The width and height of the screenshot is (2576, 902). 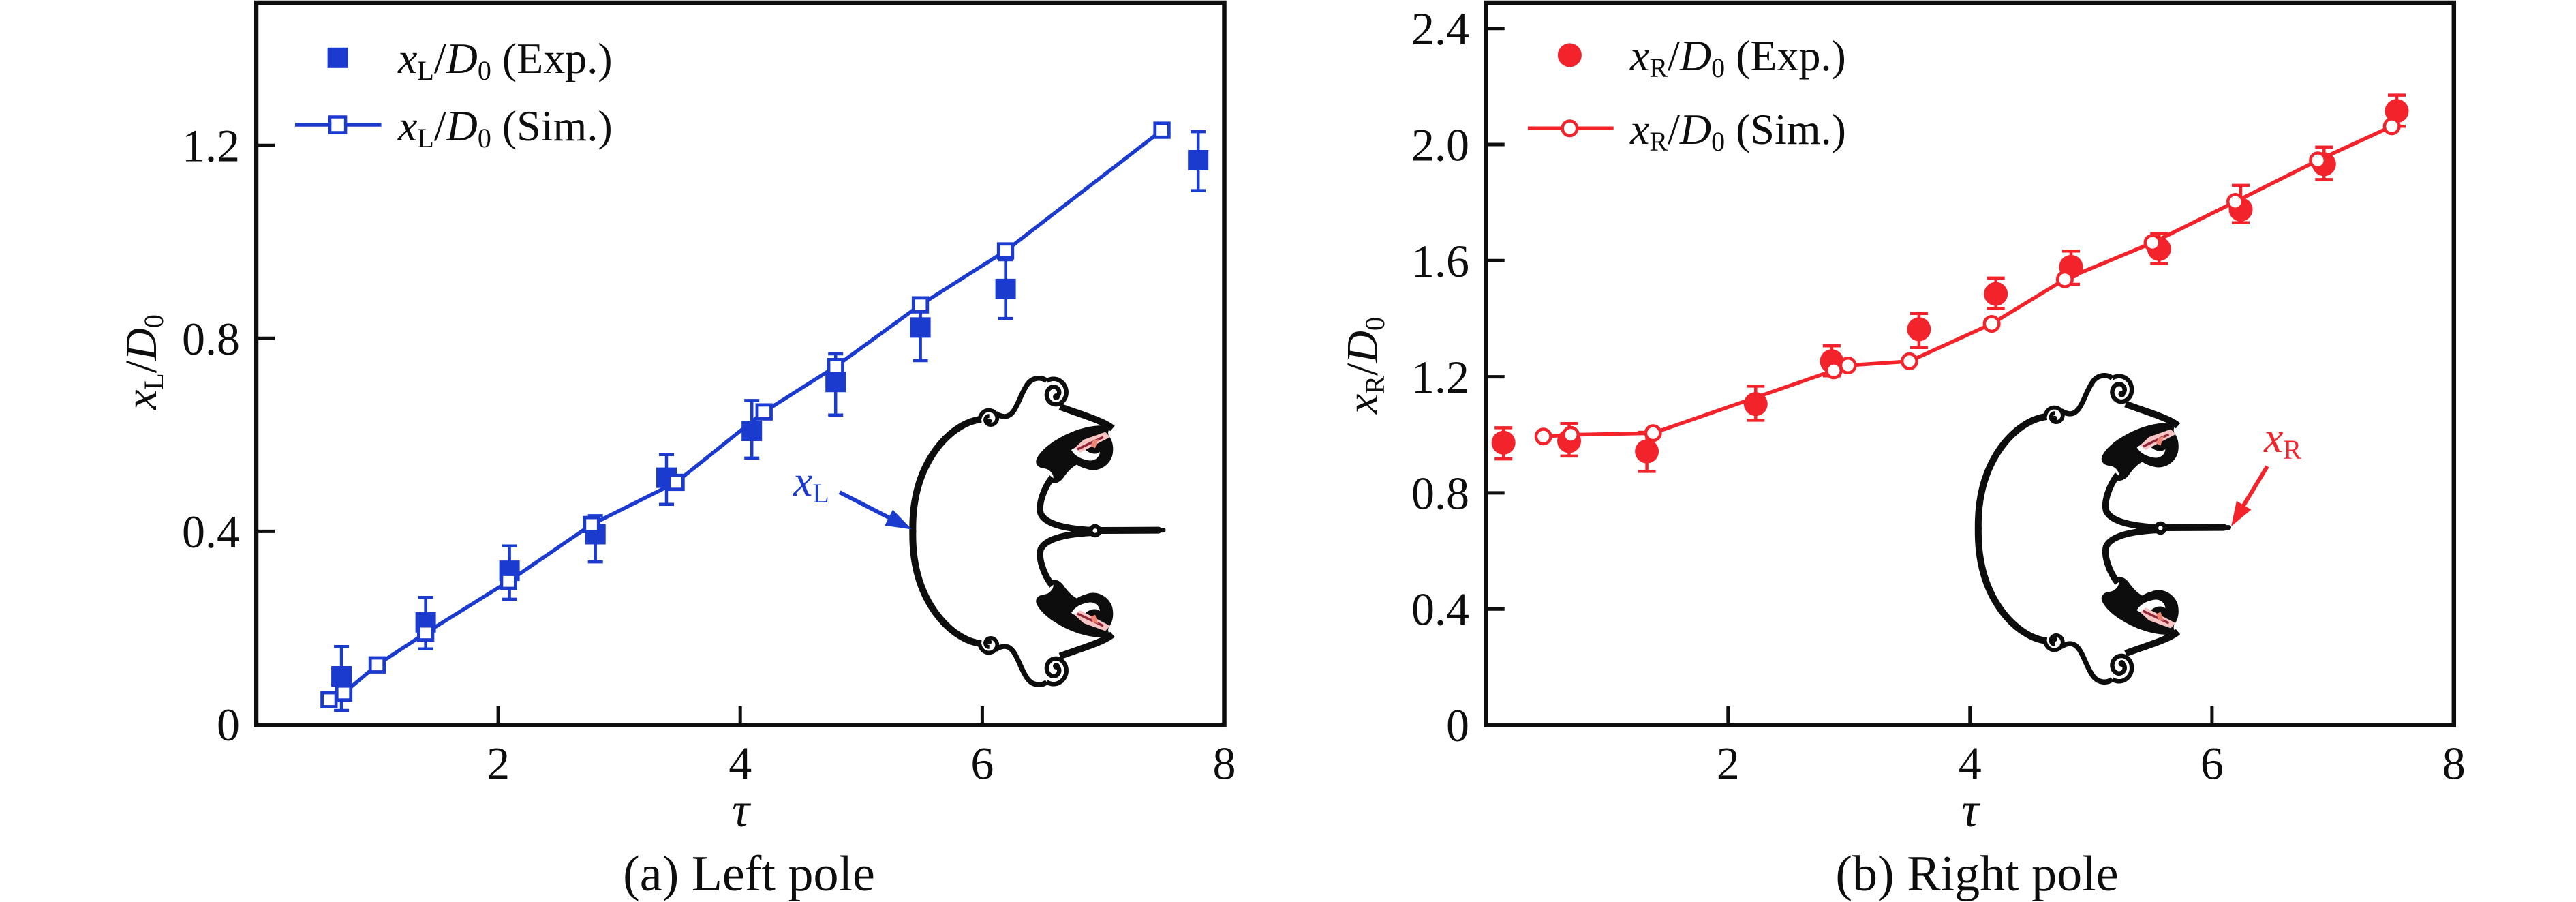 I want to click on svg-text: xR/D0 (Exp.), so click(x=1737, y=57).